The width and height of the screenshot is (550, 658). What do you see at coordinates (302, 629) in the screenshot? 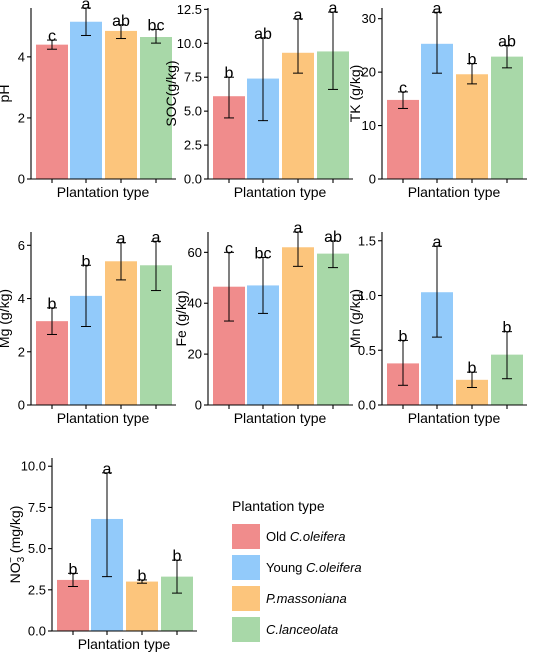
I see `legend-item-label: C.lanceolata` at bounding box center [302, 629].